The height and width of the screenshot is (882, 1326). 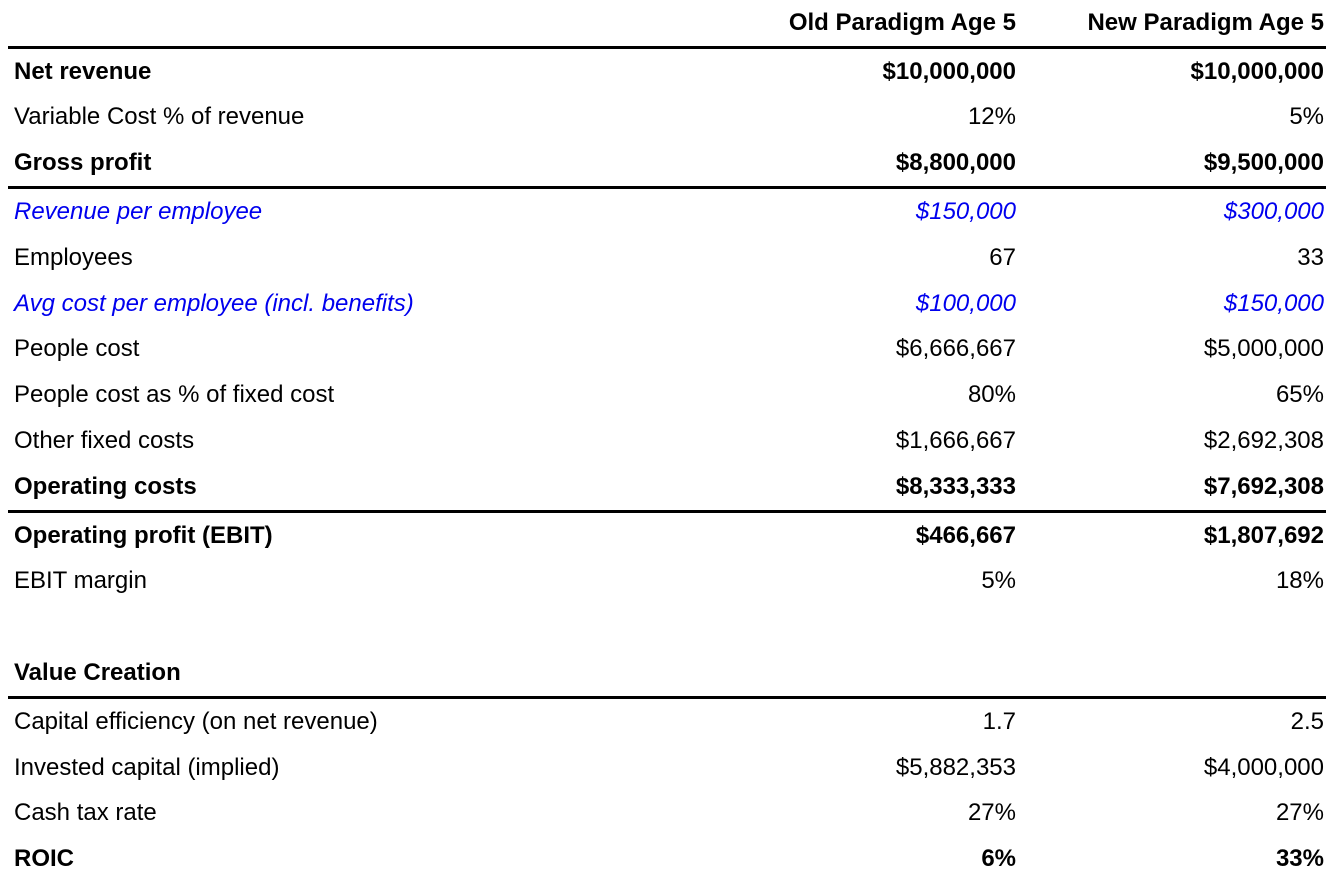 What do you see at coordinates (85, 813) in the screenshot?
I see `row-label: Cash tax rate` at bounding box center [85, 813].